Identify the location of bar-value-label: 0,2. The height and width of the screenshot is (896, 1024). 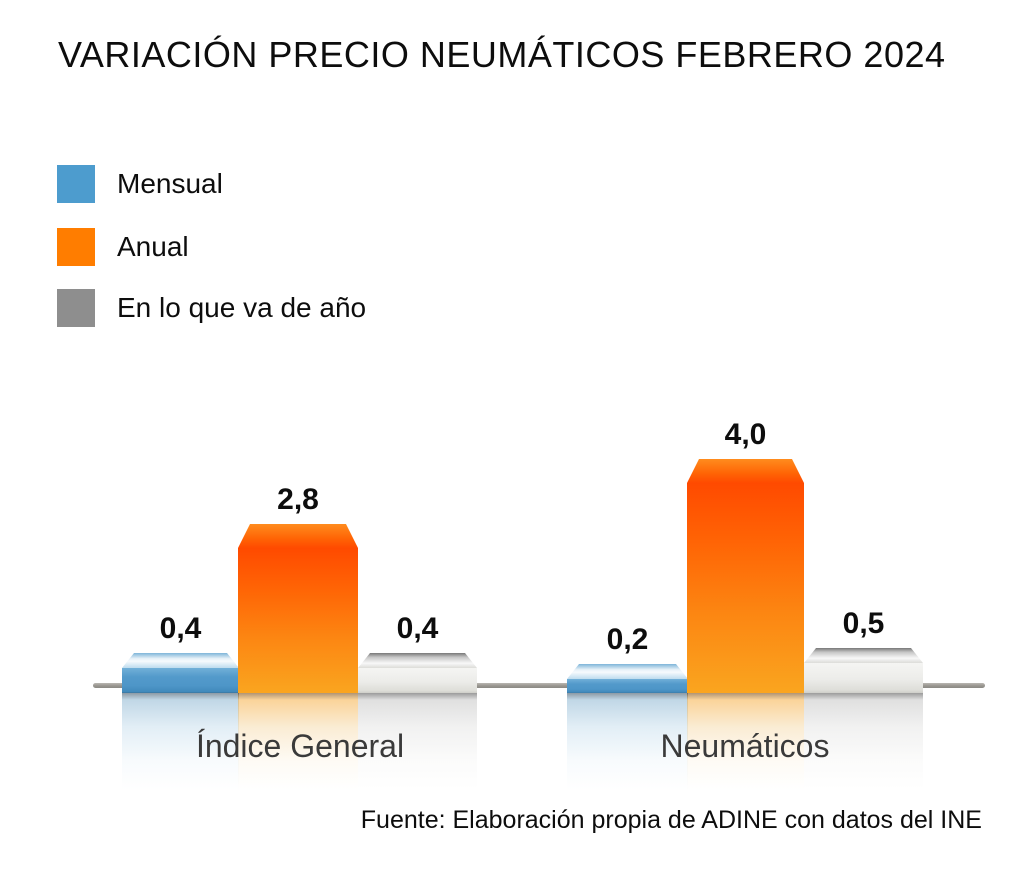
(627, 639).